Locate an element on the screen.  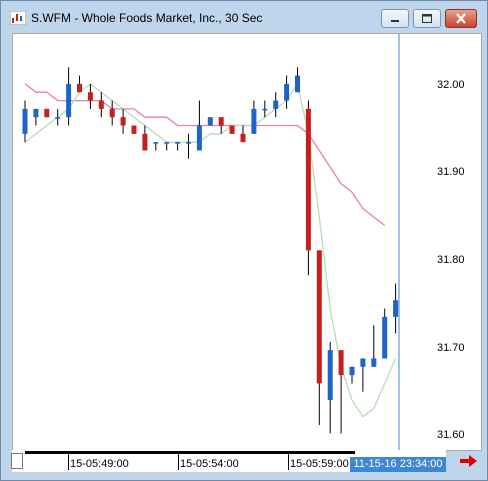
close-button is located at coordinates (461, 18).